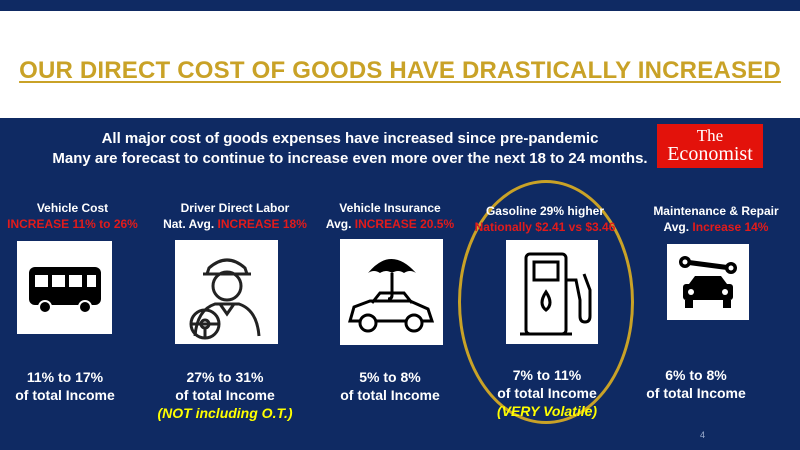  What do you see at coordinates (730, 227) in the screenshot?
I see `maintenance-increase: Increase 14%` at bounding box center [730, 227].